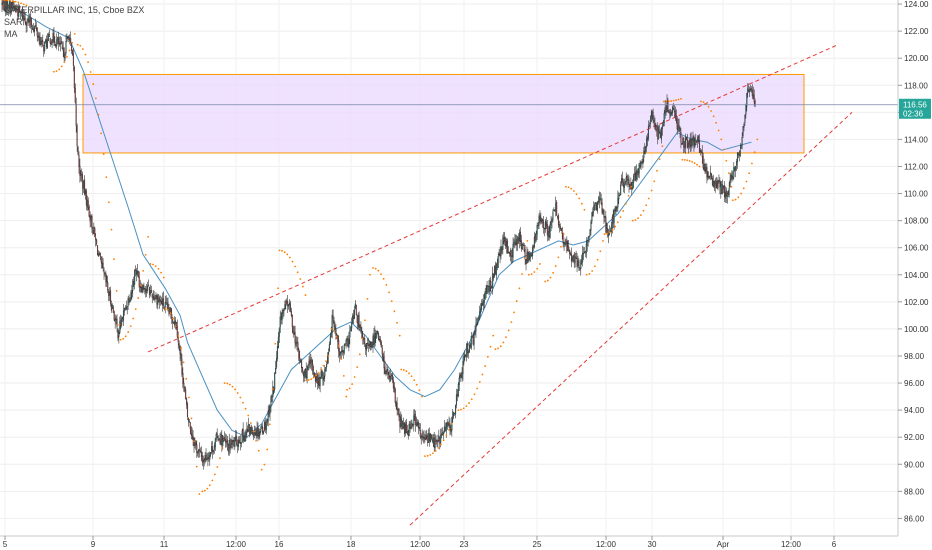  What do you see at coordinates (914, 410) in the screenshot?
I see `price-tick-label: 94.00` at bounding box center [914, 410].